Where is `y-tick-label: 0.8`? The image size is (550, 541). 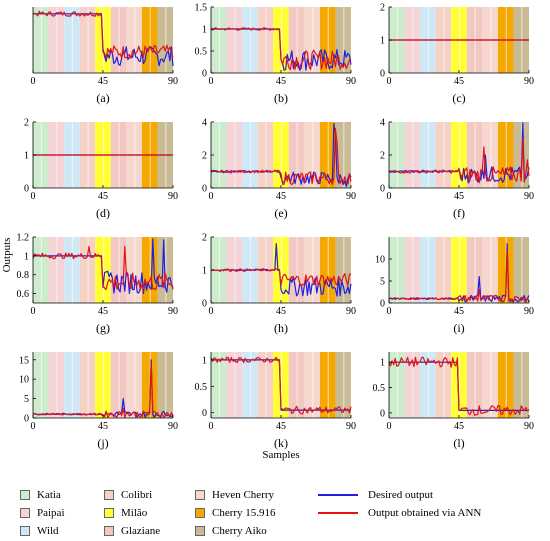 y-tick-label: 0.8 is located at coordinates (23, 275).